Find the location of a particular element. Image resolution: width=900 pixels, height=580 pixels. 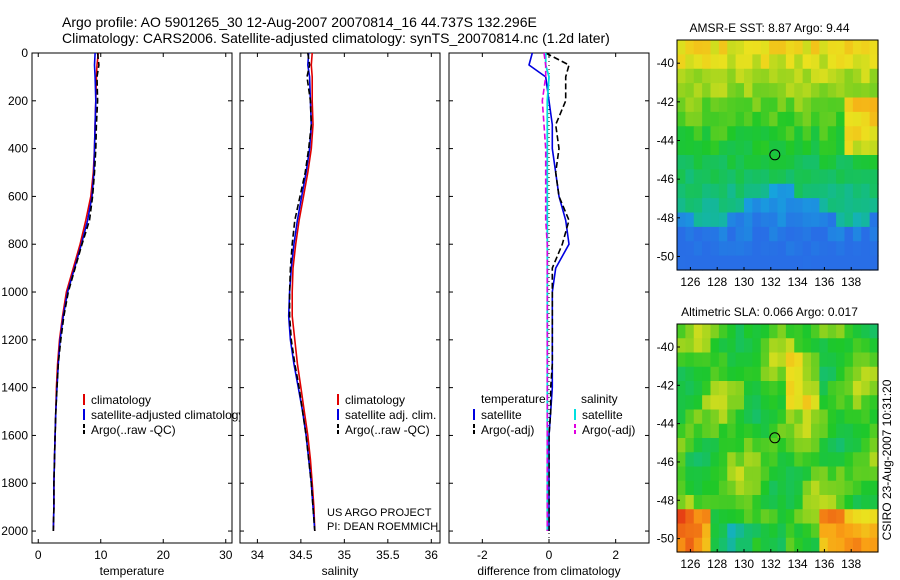

lon-tick-label: 128 is located at coordinates (717, 564).